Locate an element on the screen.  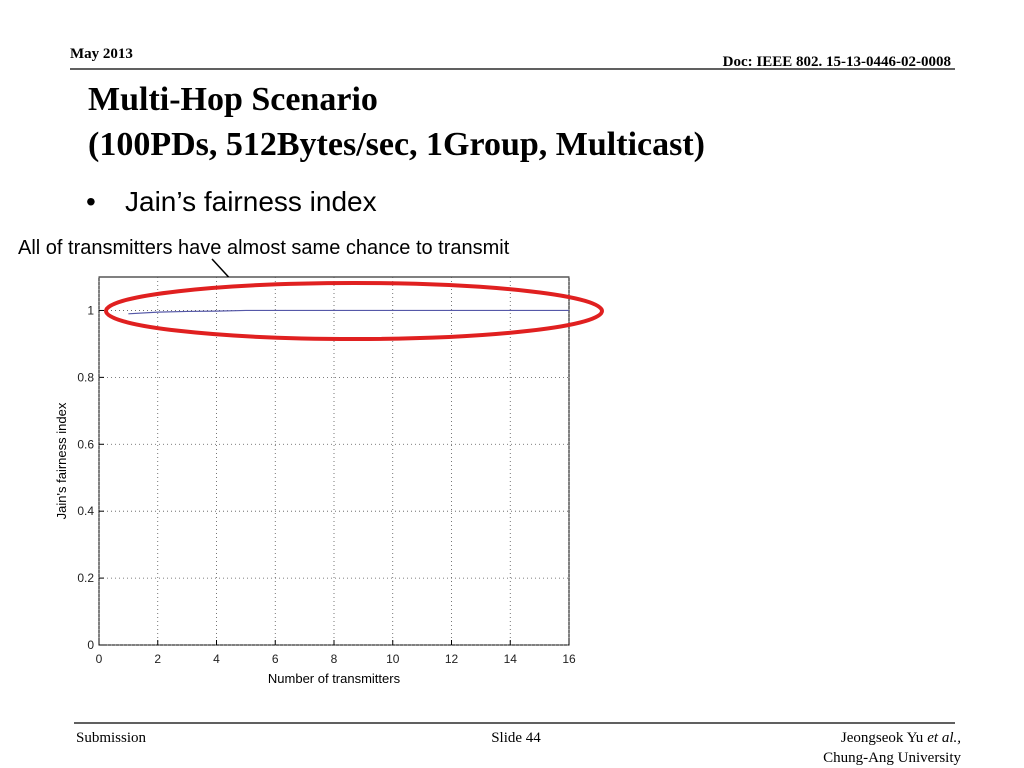
x-tick-label: 12 is located at coordinates (452, 659).